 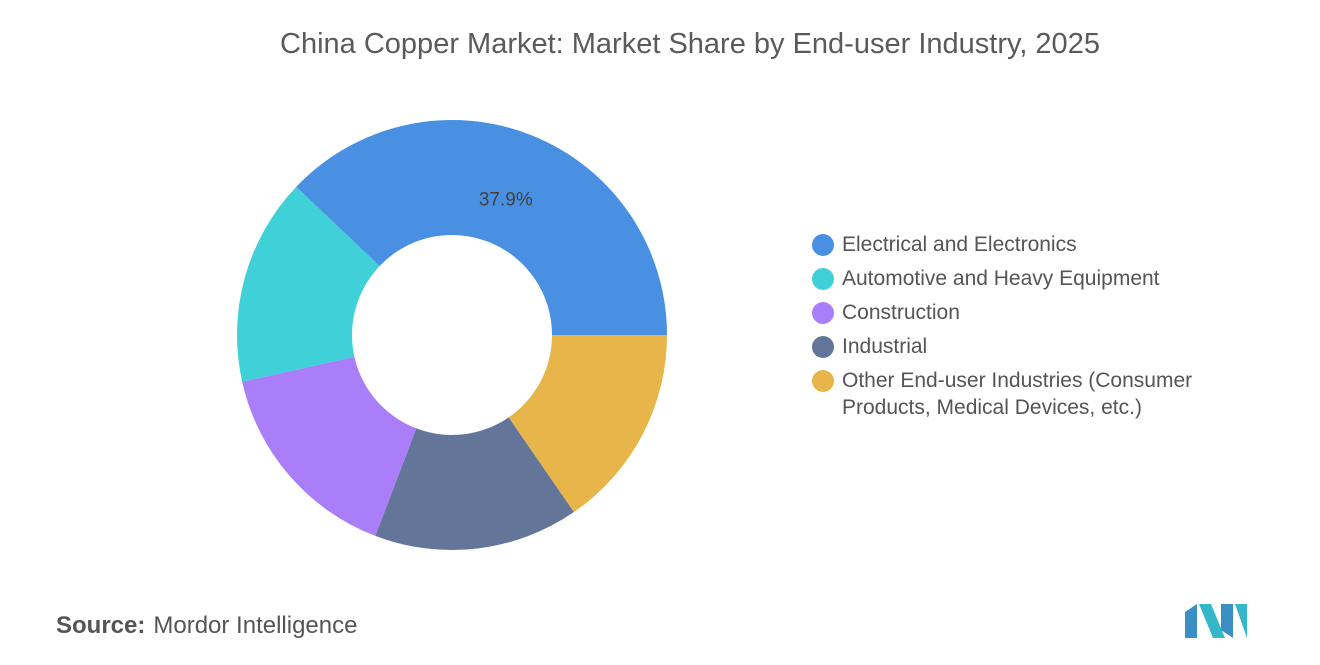 What do you see at coordinates (506, 199) in the screenshot?
I see `data-label: 37.9%` at bounding box center [506, 199].